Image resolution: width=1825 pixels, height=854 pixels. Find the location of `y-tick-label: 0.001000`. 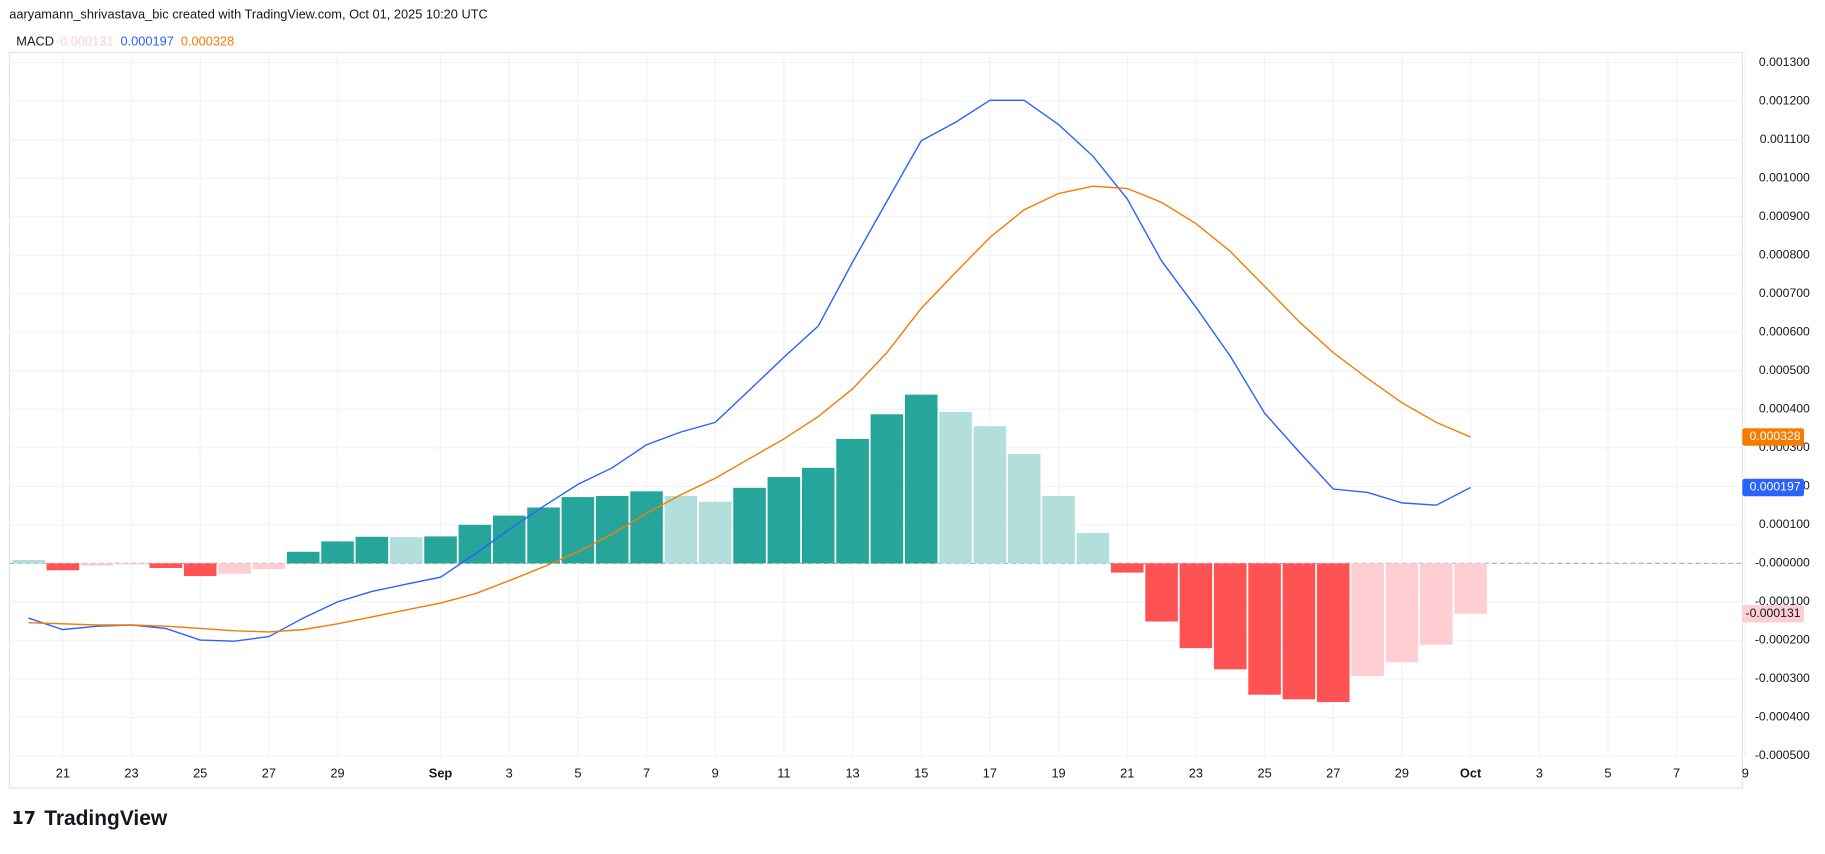

y-tick-label: 0.001000 is located at coordinates (1784, 177).